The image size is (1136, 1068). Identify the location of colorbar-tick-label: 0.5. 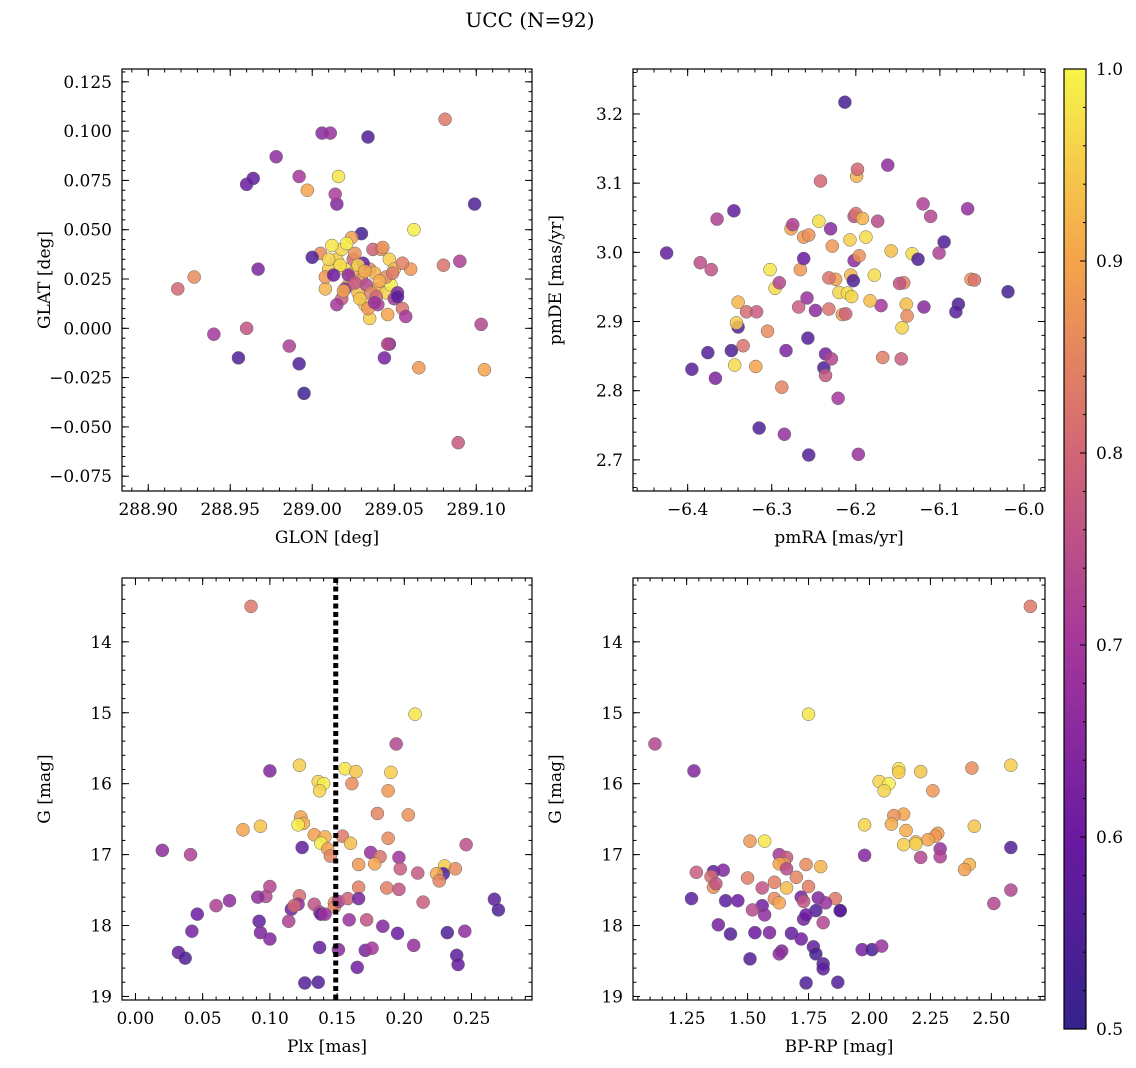
(1109, 1030).